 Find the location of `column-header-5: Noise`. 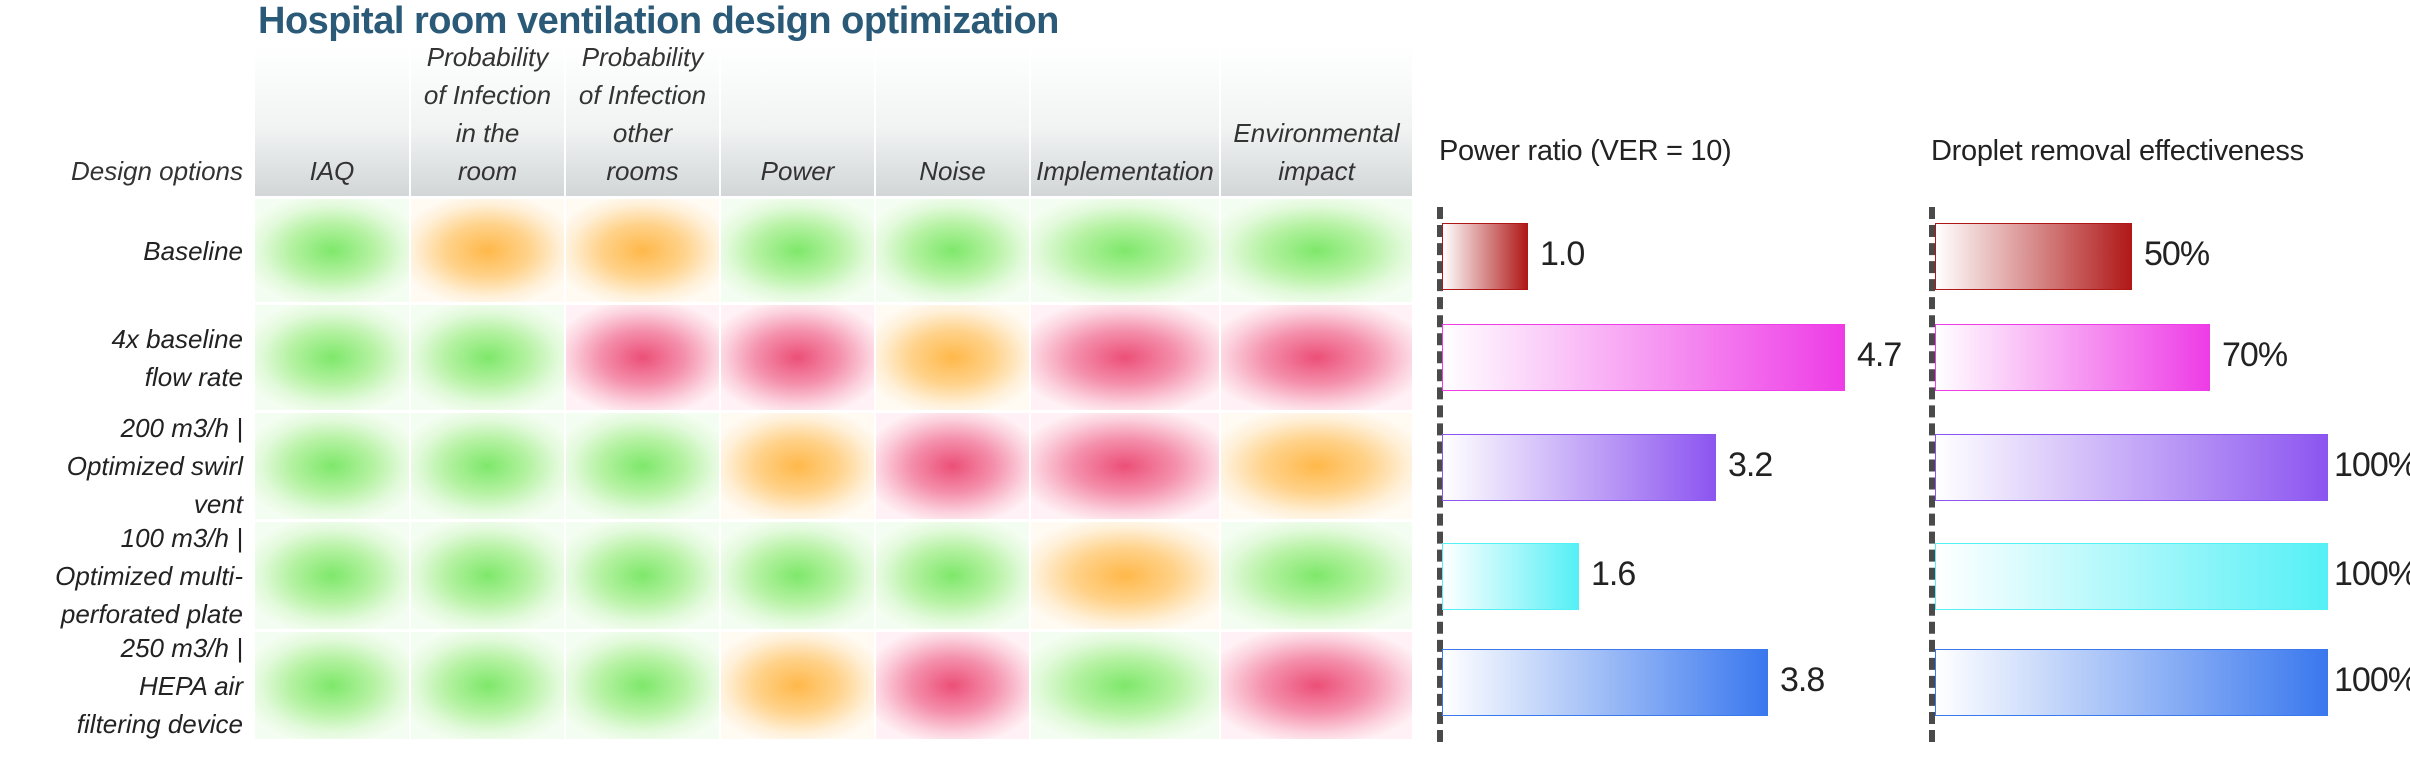

column-header-5: Noise is located at coordinates (952, 171).